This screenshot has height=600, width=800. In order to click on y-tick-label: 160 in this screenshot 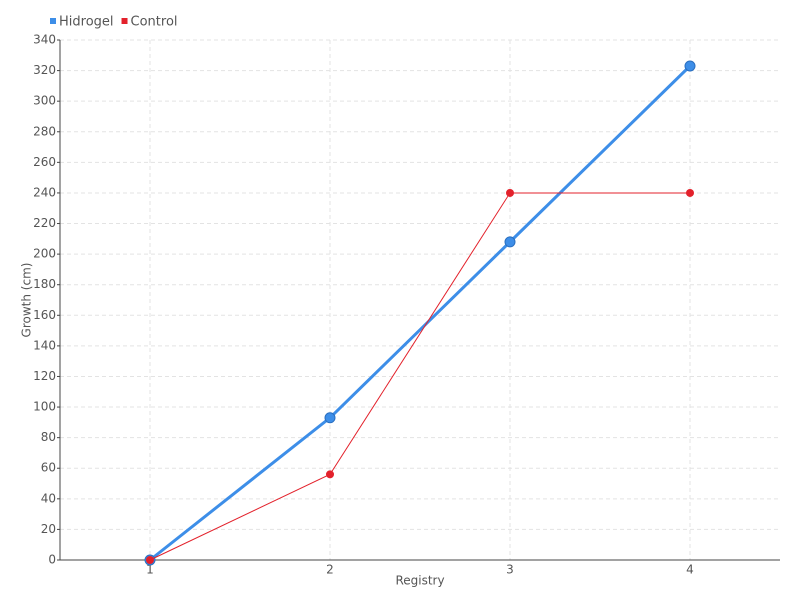, I will do `click(44, 315)`.